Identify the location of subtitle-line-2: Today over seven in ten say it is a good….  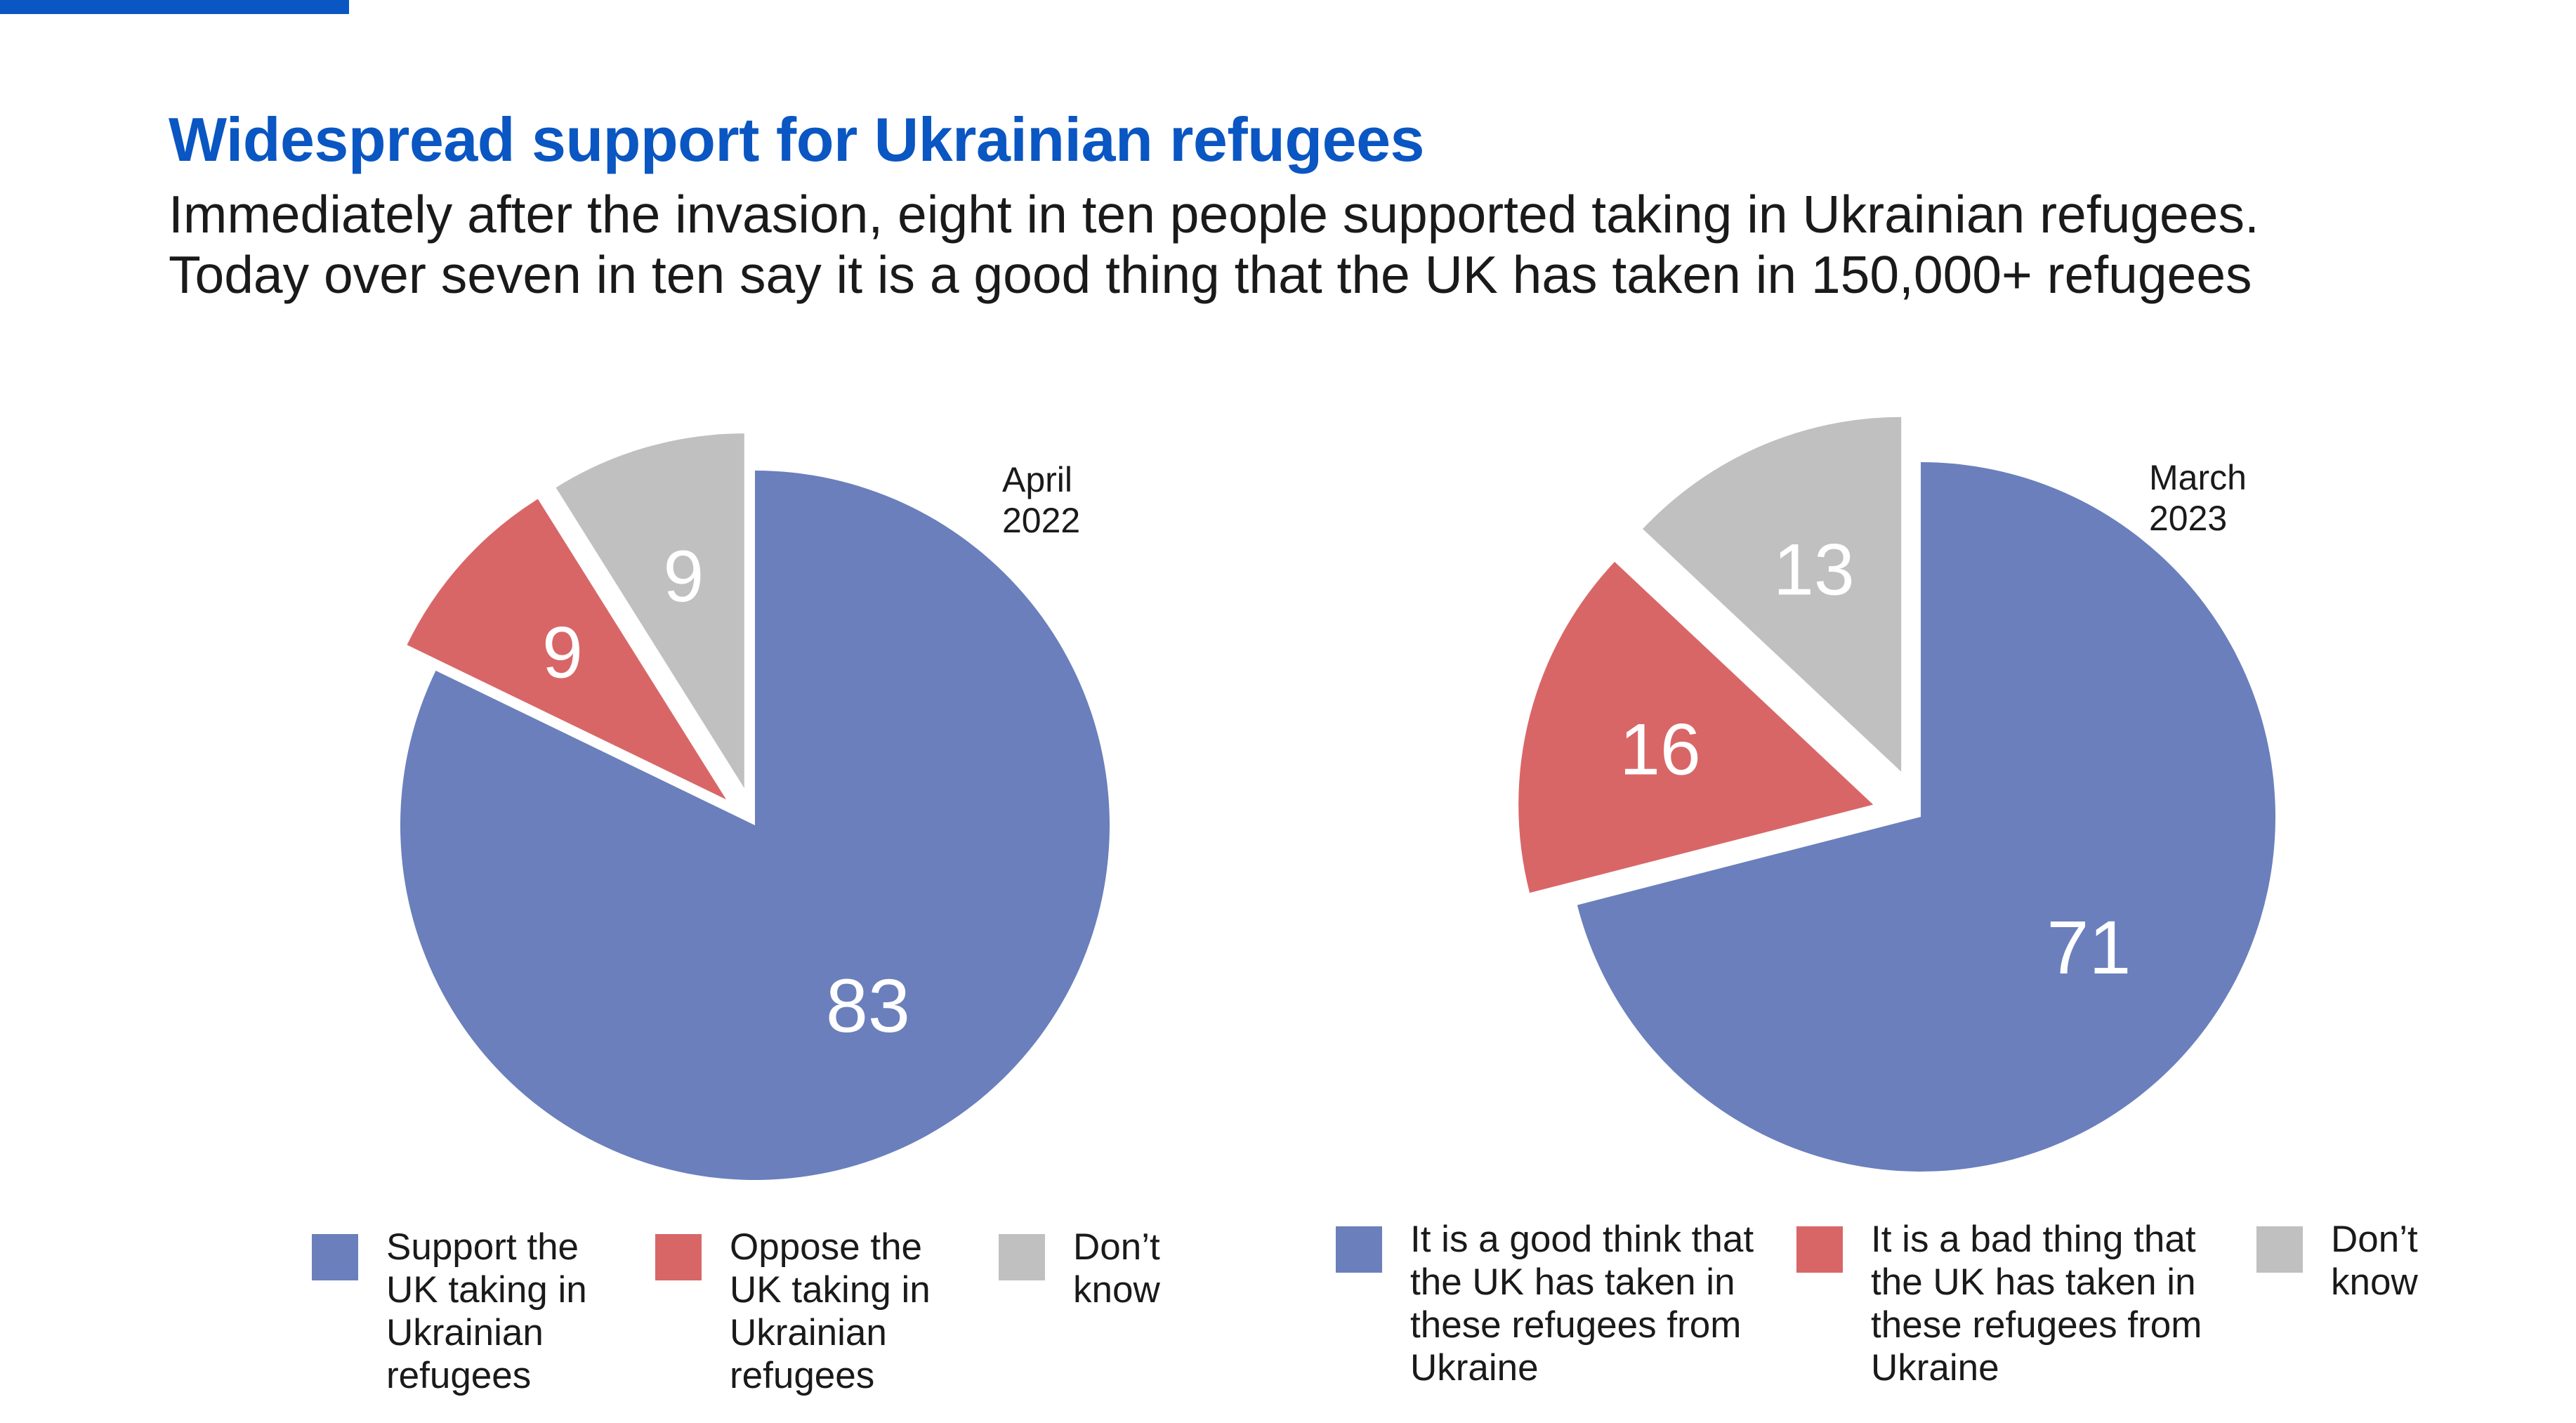
(1210, 274).